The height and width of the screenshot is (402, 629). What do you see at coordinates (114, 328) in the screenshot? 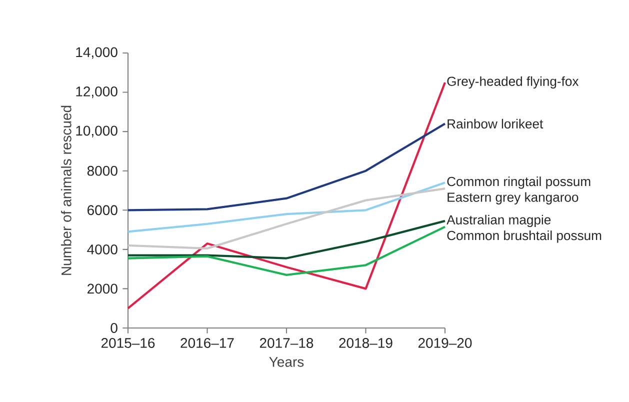
I see `y-tick-label: 0` at bounding box center [114, 328].